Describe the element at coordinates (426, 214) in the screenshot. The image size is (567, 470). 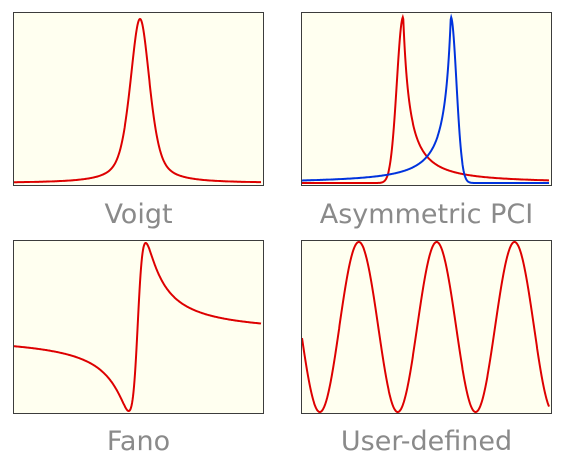
I see `caption-asymmetric-pci: Asymmetric PCI` at that location.